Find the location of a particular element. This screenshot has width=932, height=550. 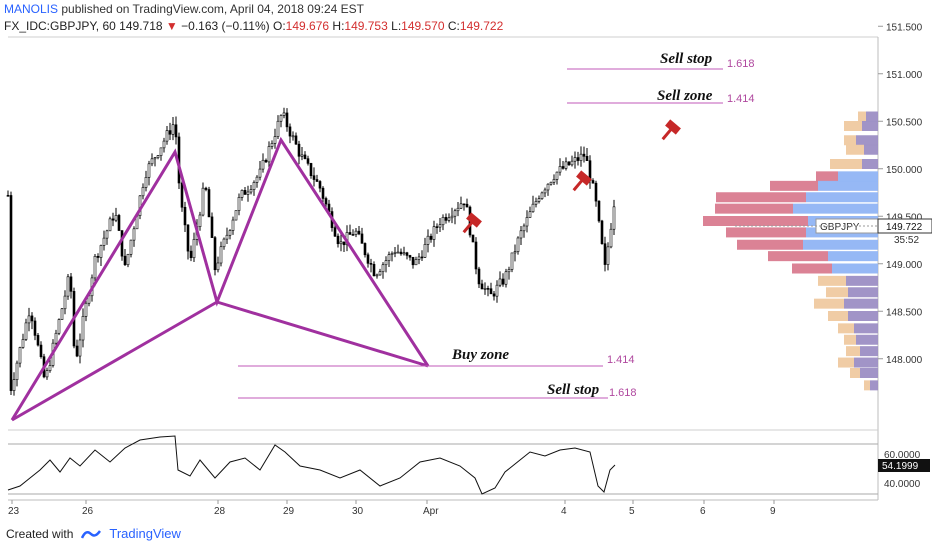

last-price-tag-label: 149.722 is located at coordinates (904, 227).